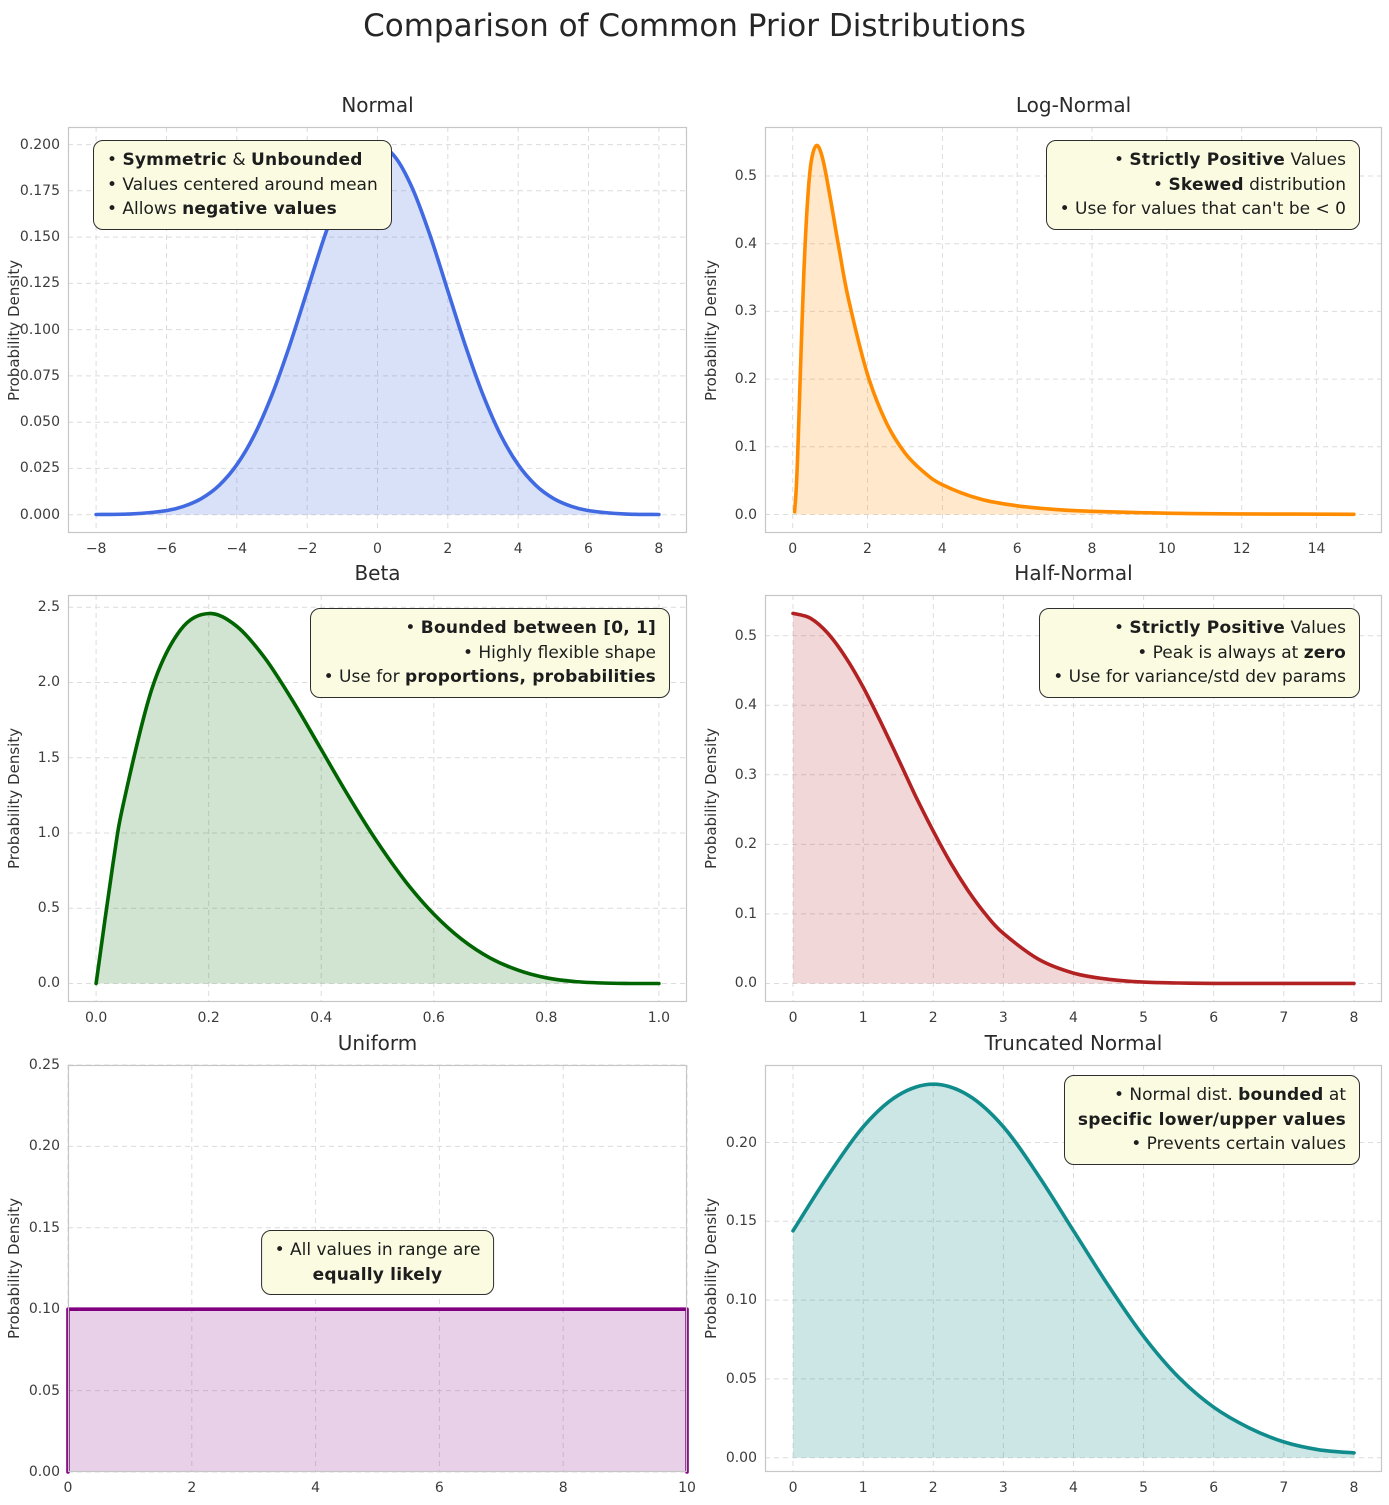 The image size is (1389, 1505). What do you see at coordinates (377, 1274) in the screenshot?
I see `annotation-bold-text: equally likely` at bounding box center [377, 1274].